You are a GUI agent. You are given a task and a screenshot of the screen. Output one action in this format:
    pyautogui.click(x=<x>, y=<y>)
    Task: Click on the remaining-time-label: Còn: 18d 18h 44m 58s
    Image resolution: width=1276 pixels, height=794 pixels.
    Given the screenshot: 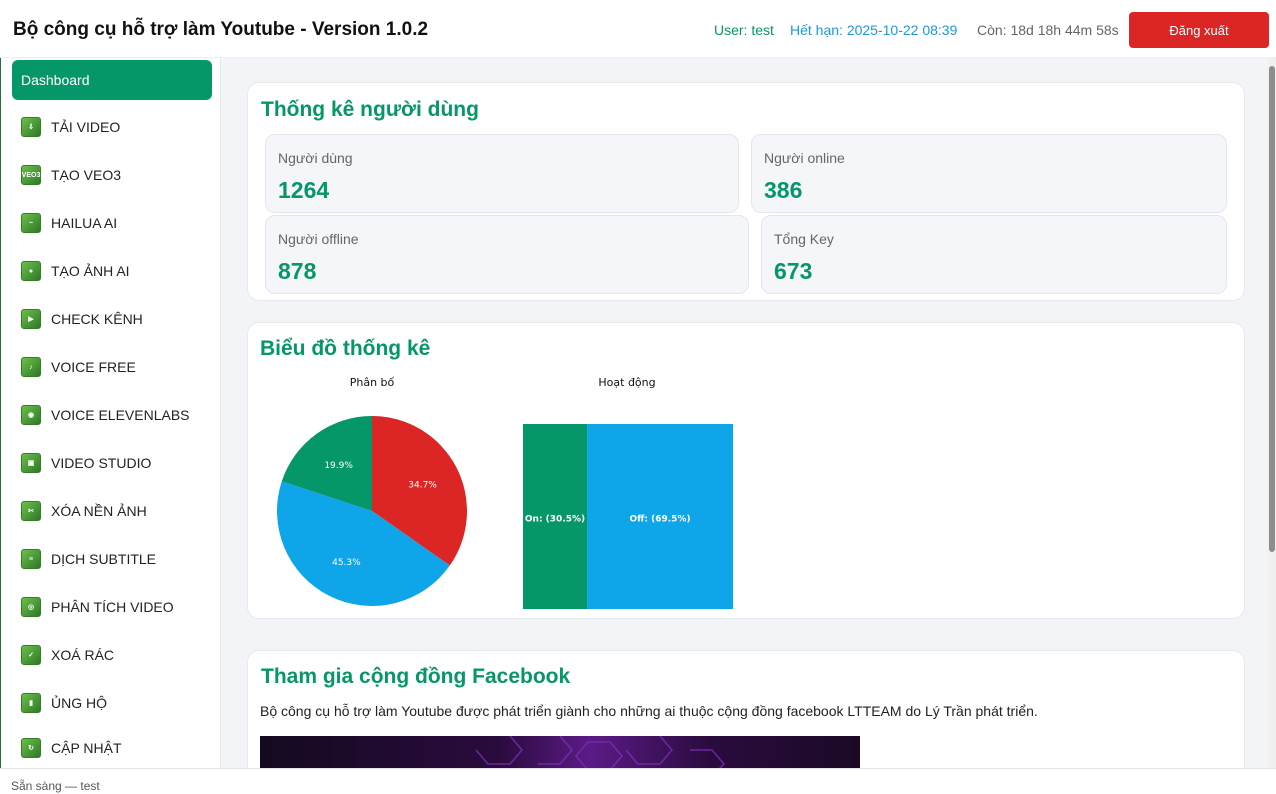 What is the action you would take?
    pyautogui.click(x=1048, y=30)
    